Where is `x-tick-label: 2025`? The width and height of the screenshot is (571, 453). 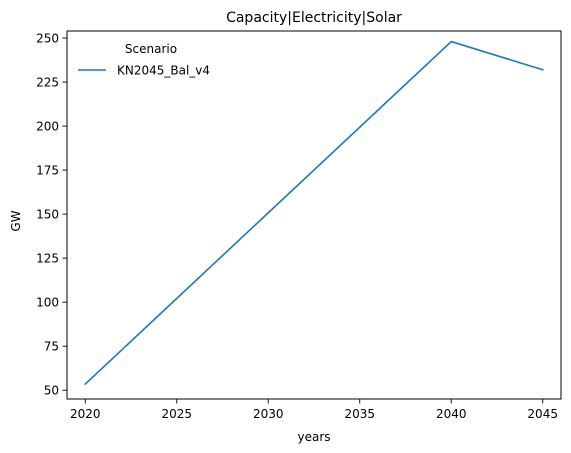 x-tick-label: 2025 is located at coordinates (177, 414).